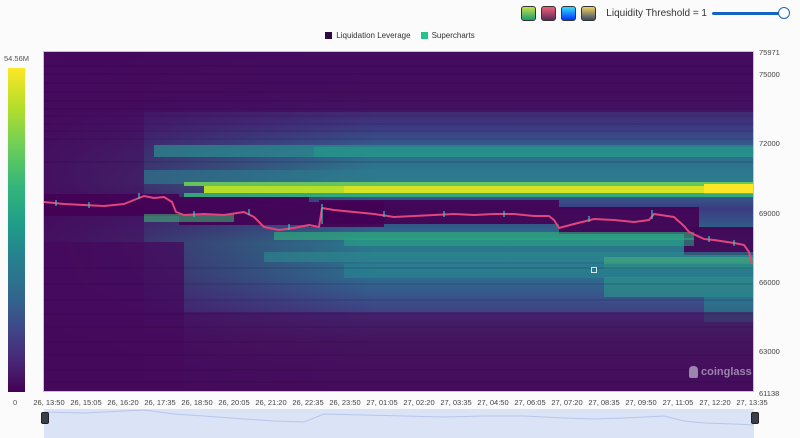  Describe the element at coordinates (769, 213) in the screenshot. I see `y-tick-label: 69000` at that location.